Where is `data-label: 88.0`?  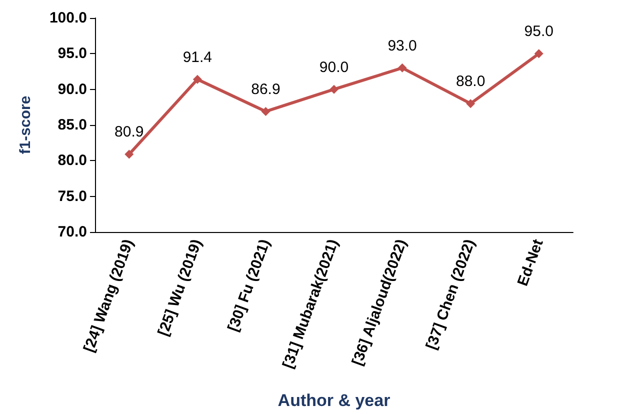 data-label: 88.0 is located at coordinates (471, 81).